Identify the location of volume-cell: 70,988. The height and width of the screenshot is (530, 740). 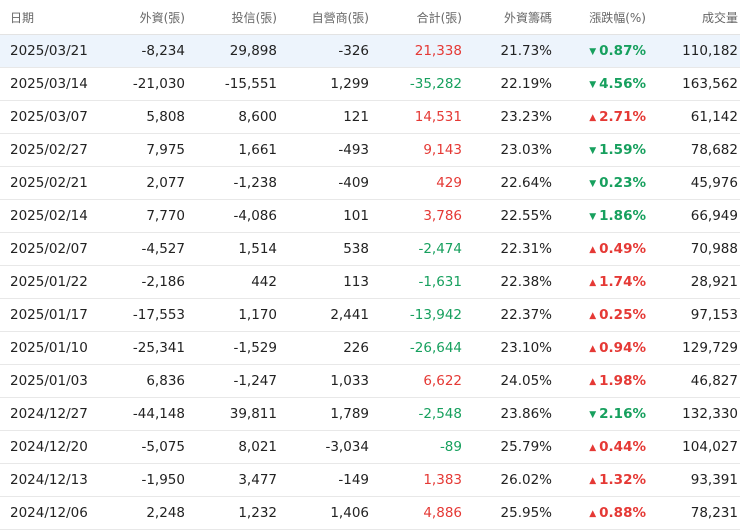
(694, 249).